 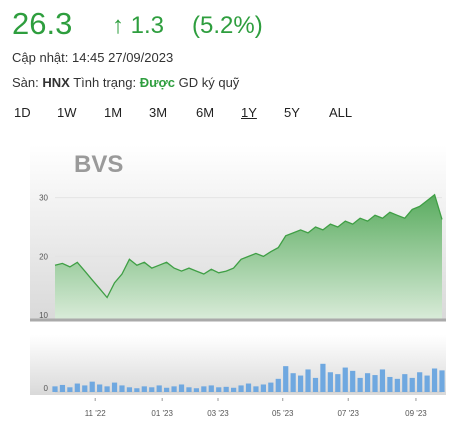 I want to click on exchange: HNX, so click(x=56, y=82).